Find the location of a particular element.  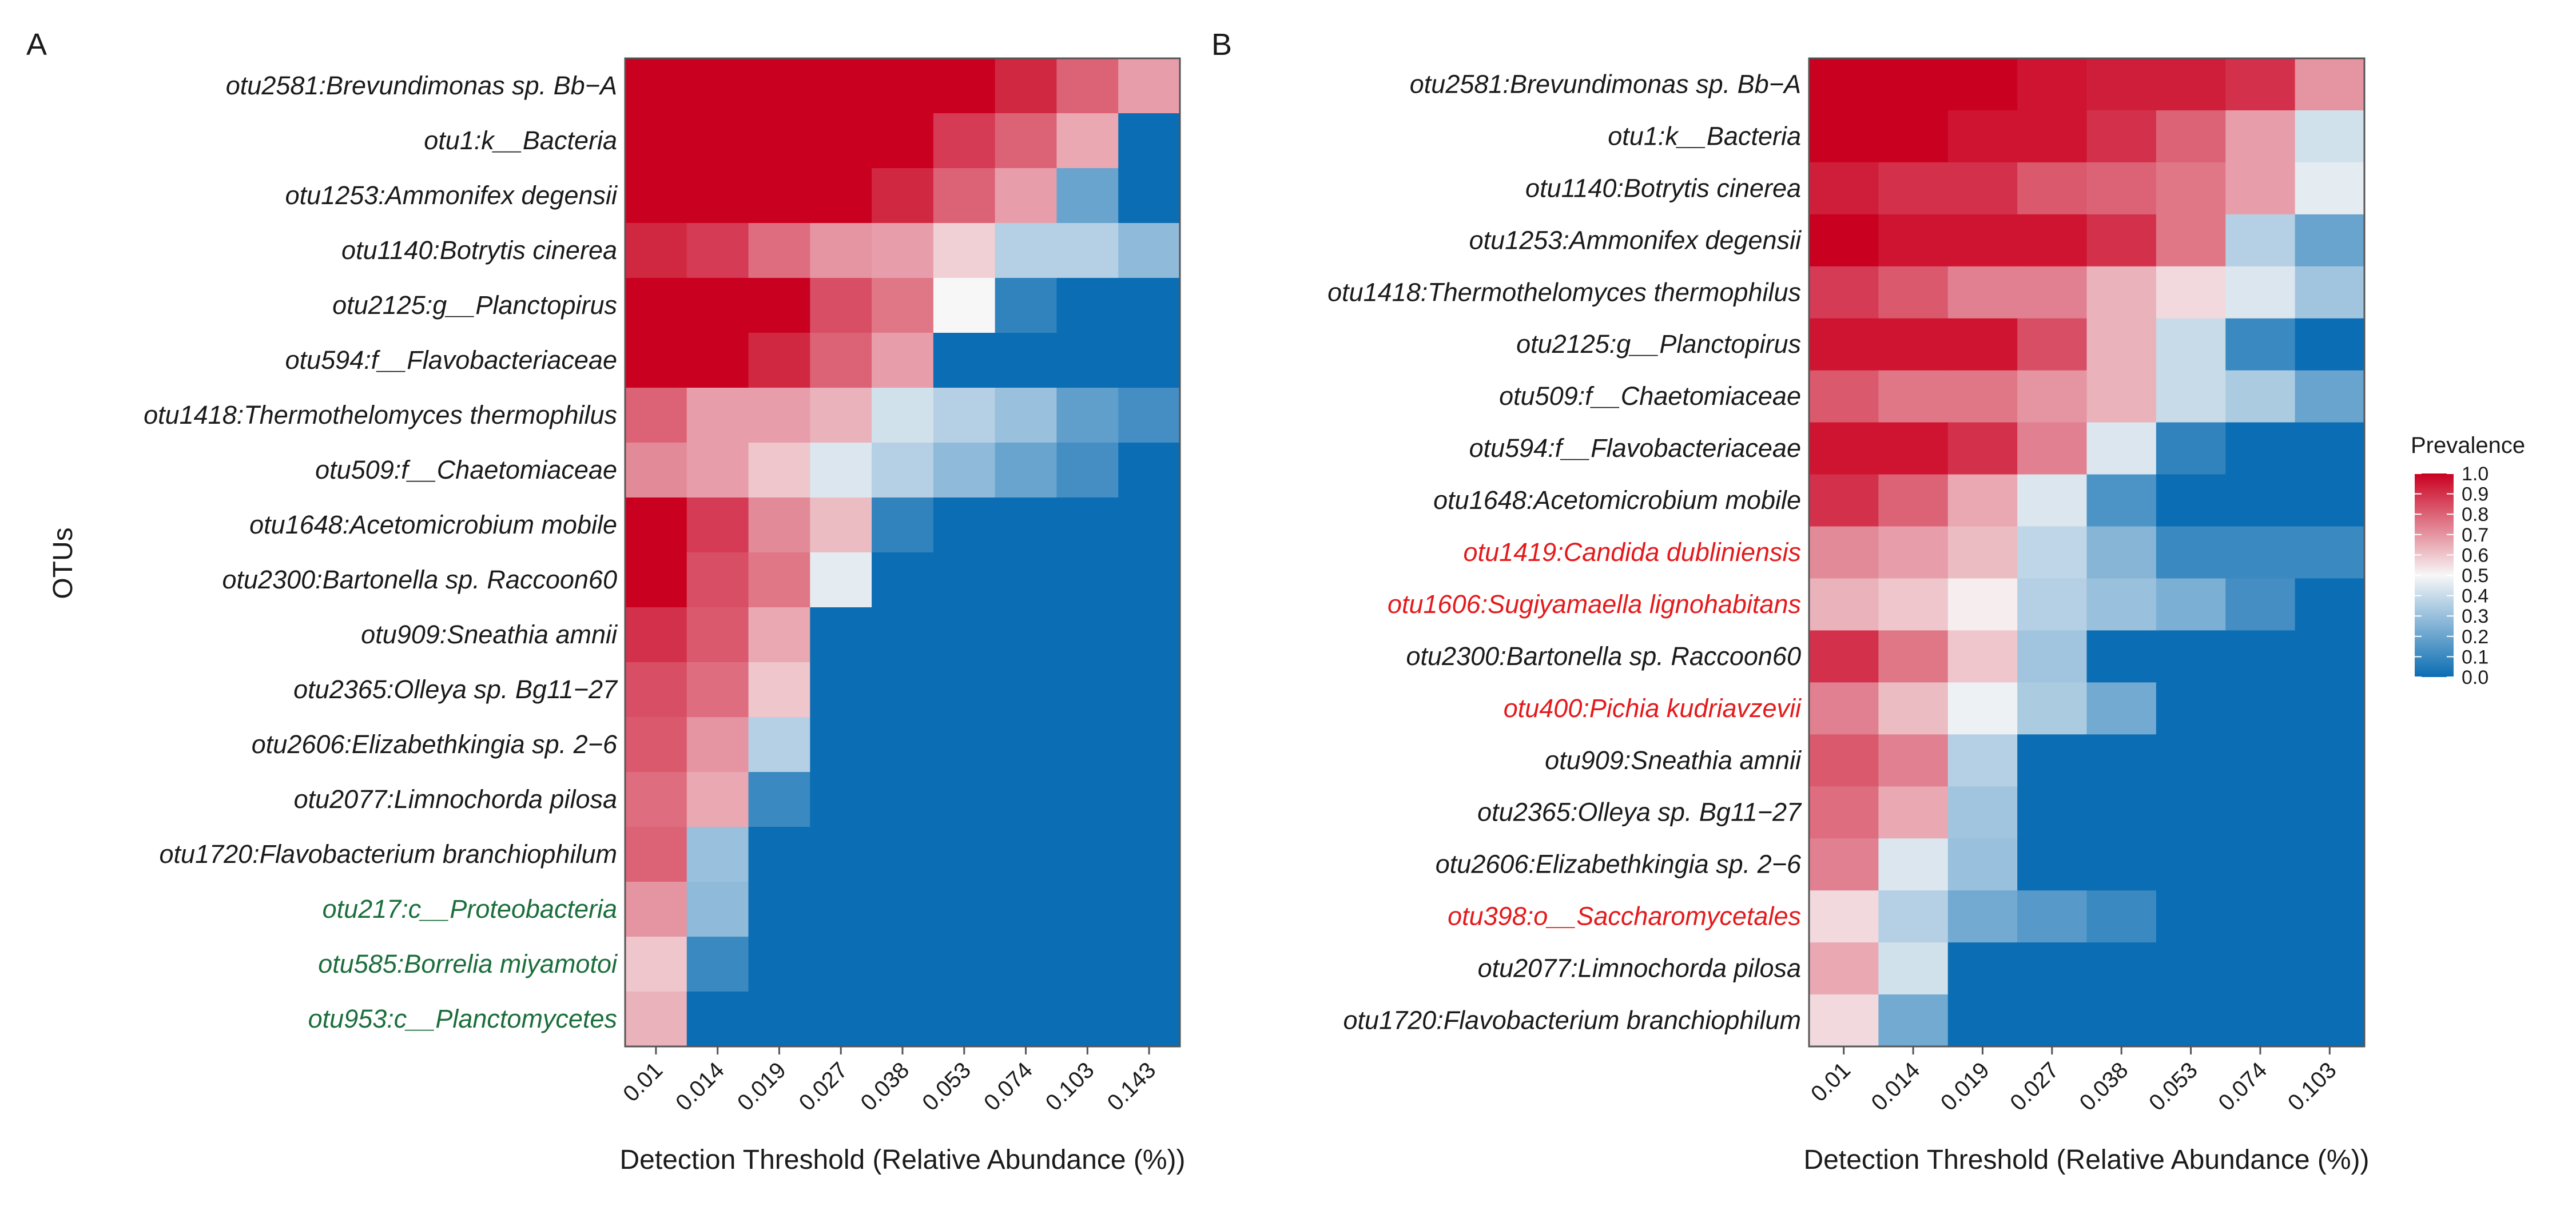

legend-tick-label: 0.2 is located at coordinates (2475, 637).